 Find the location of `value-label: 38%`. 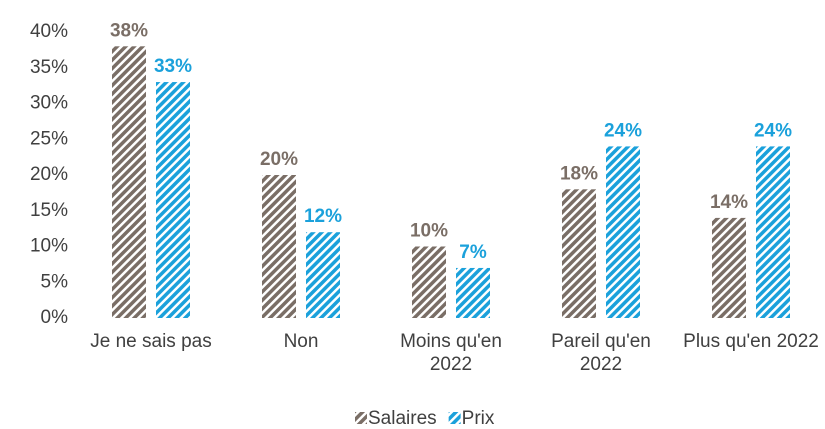

value-label: 38% is located at coordinates (129, 30).